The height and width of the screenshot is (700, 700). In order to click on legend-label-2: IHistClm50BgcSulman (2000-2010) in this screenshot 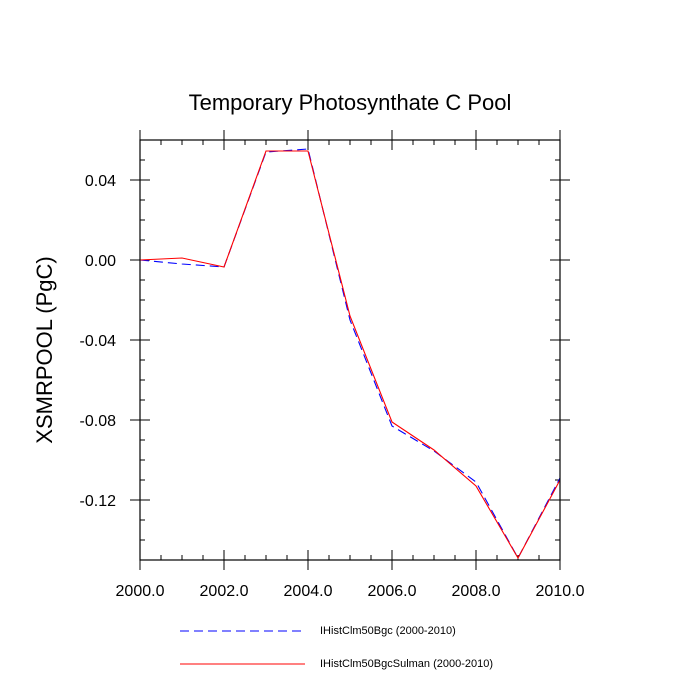, I will do `click(406, 664)`.